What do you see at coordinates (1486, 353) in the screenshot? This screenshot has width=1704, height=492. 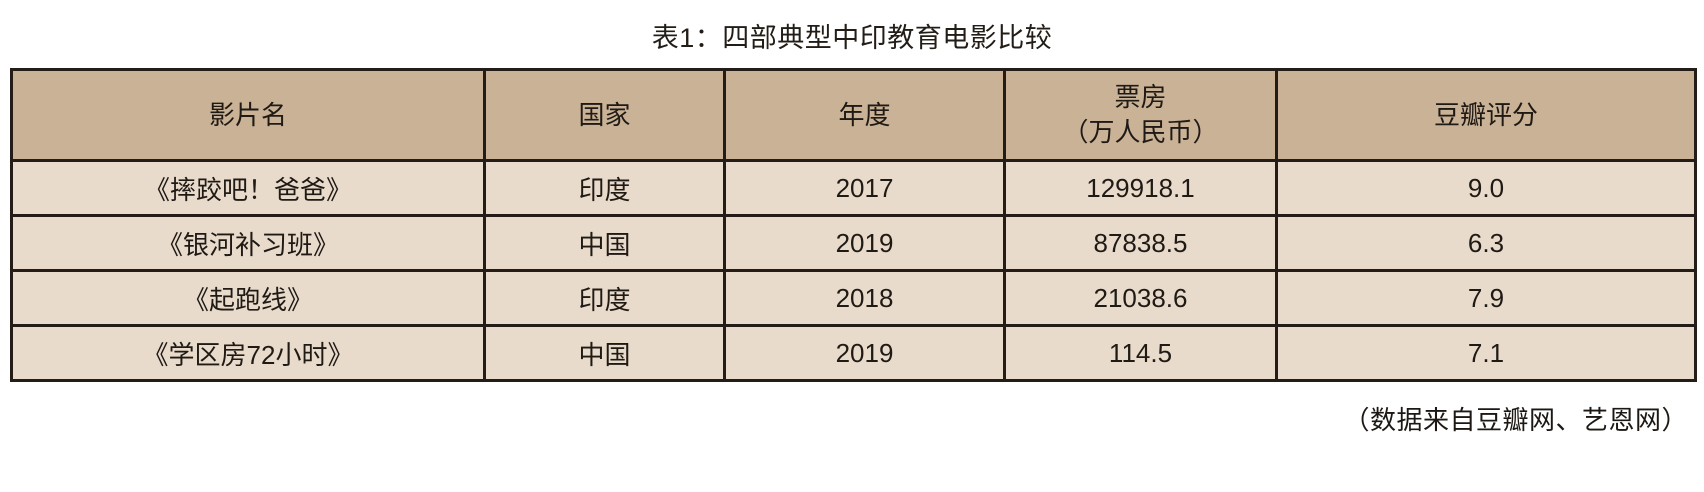 I see `cell-score: 7.1` at bounding box center [1486, 353].